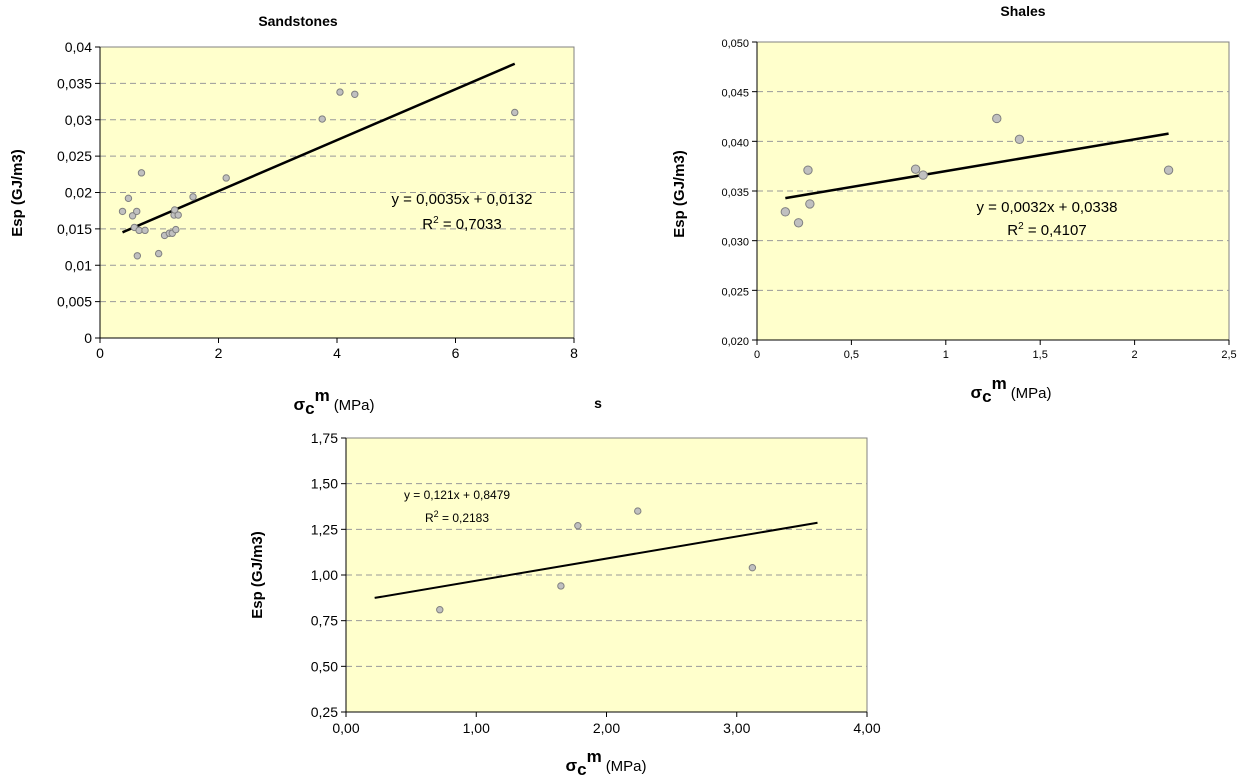 This screenshot has height=776, width=1249. What do you see at coordinates (462, 199) in the screenshot?
I see `trendline-equation: y = 0,0035x + 0,0132` at bounding box center [462, 199].